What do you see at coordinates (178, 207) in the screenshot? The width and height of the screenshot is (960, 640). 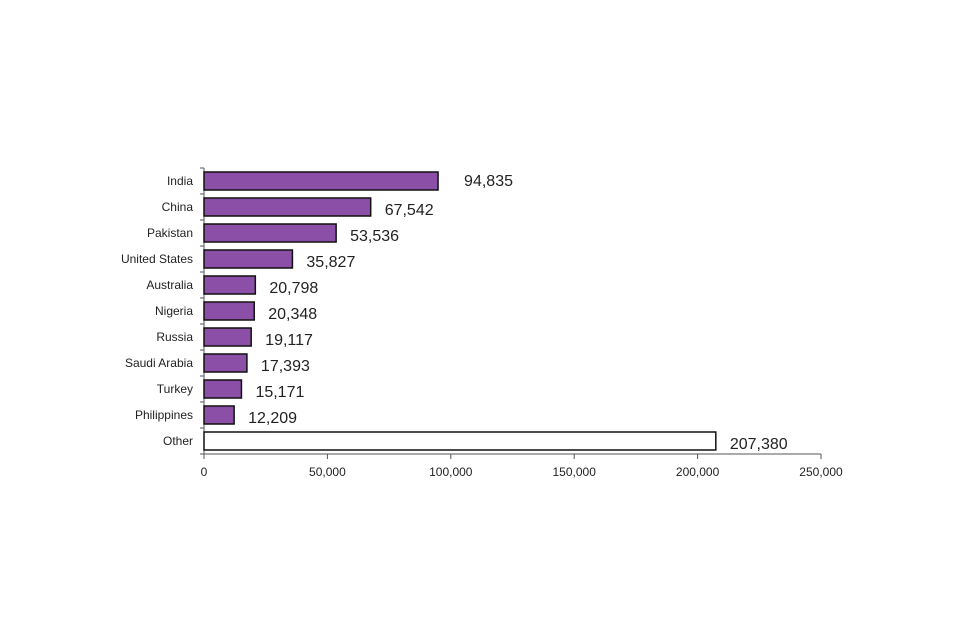 I see `category-label-china: China` at bounding box center [178, 207].